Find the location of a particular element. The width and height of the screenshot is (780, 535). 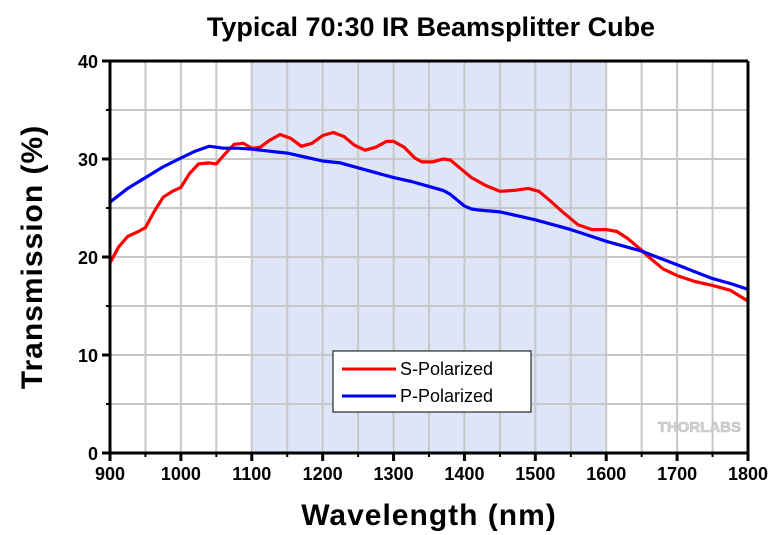

chart-title: Typical 70:30 IR Beamsplitter Cube is located at coordinates (431, 27).